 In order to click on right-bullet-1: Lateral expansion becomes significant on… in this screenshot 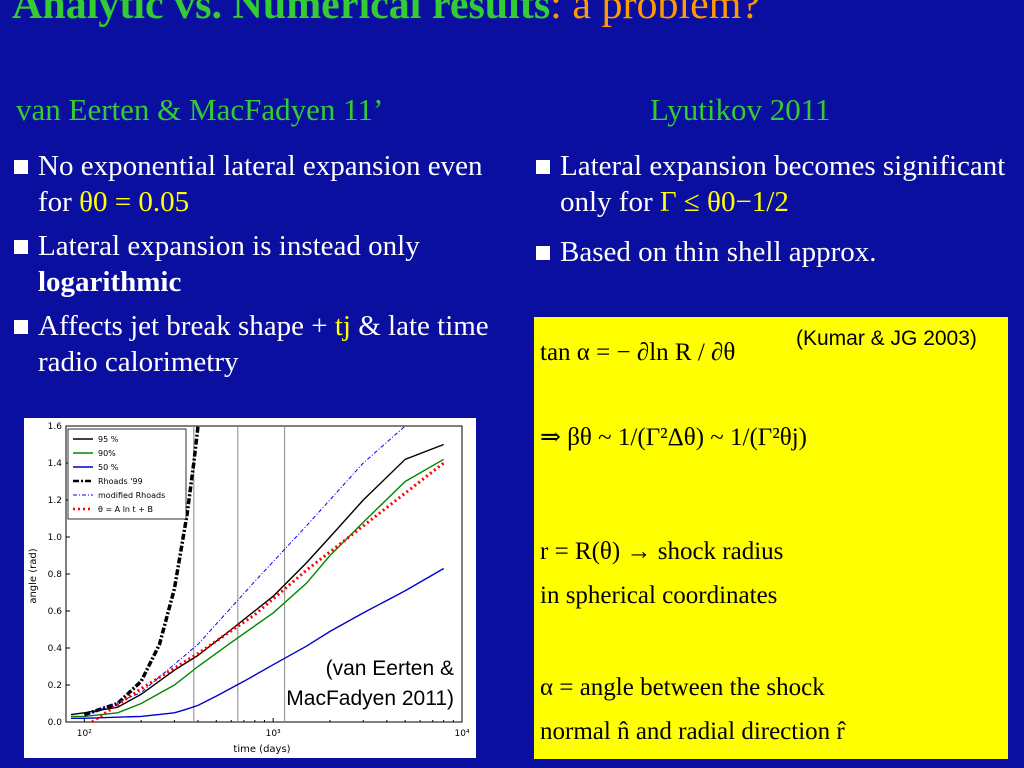, I will do `click(769, 184)`.